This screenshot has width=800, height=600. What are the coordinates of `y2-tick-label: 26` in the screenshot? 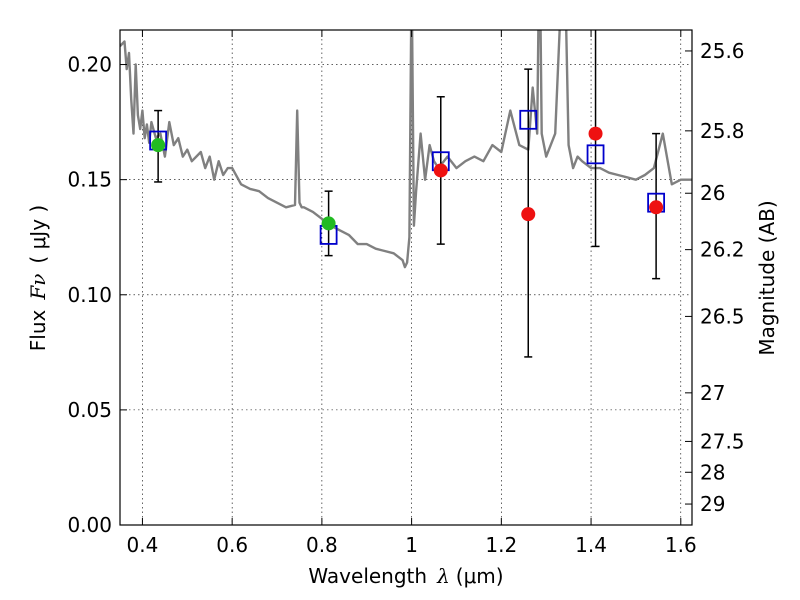 It's located at (712, 193).